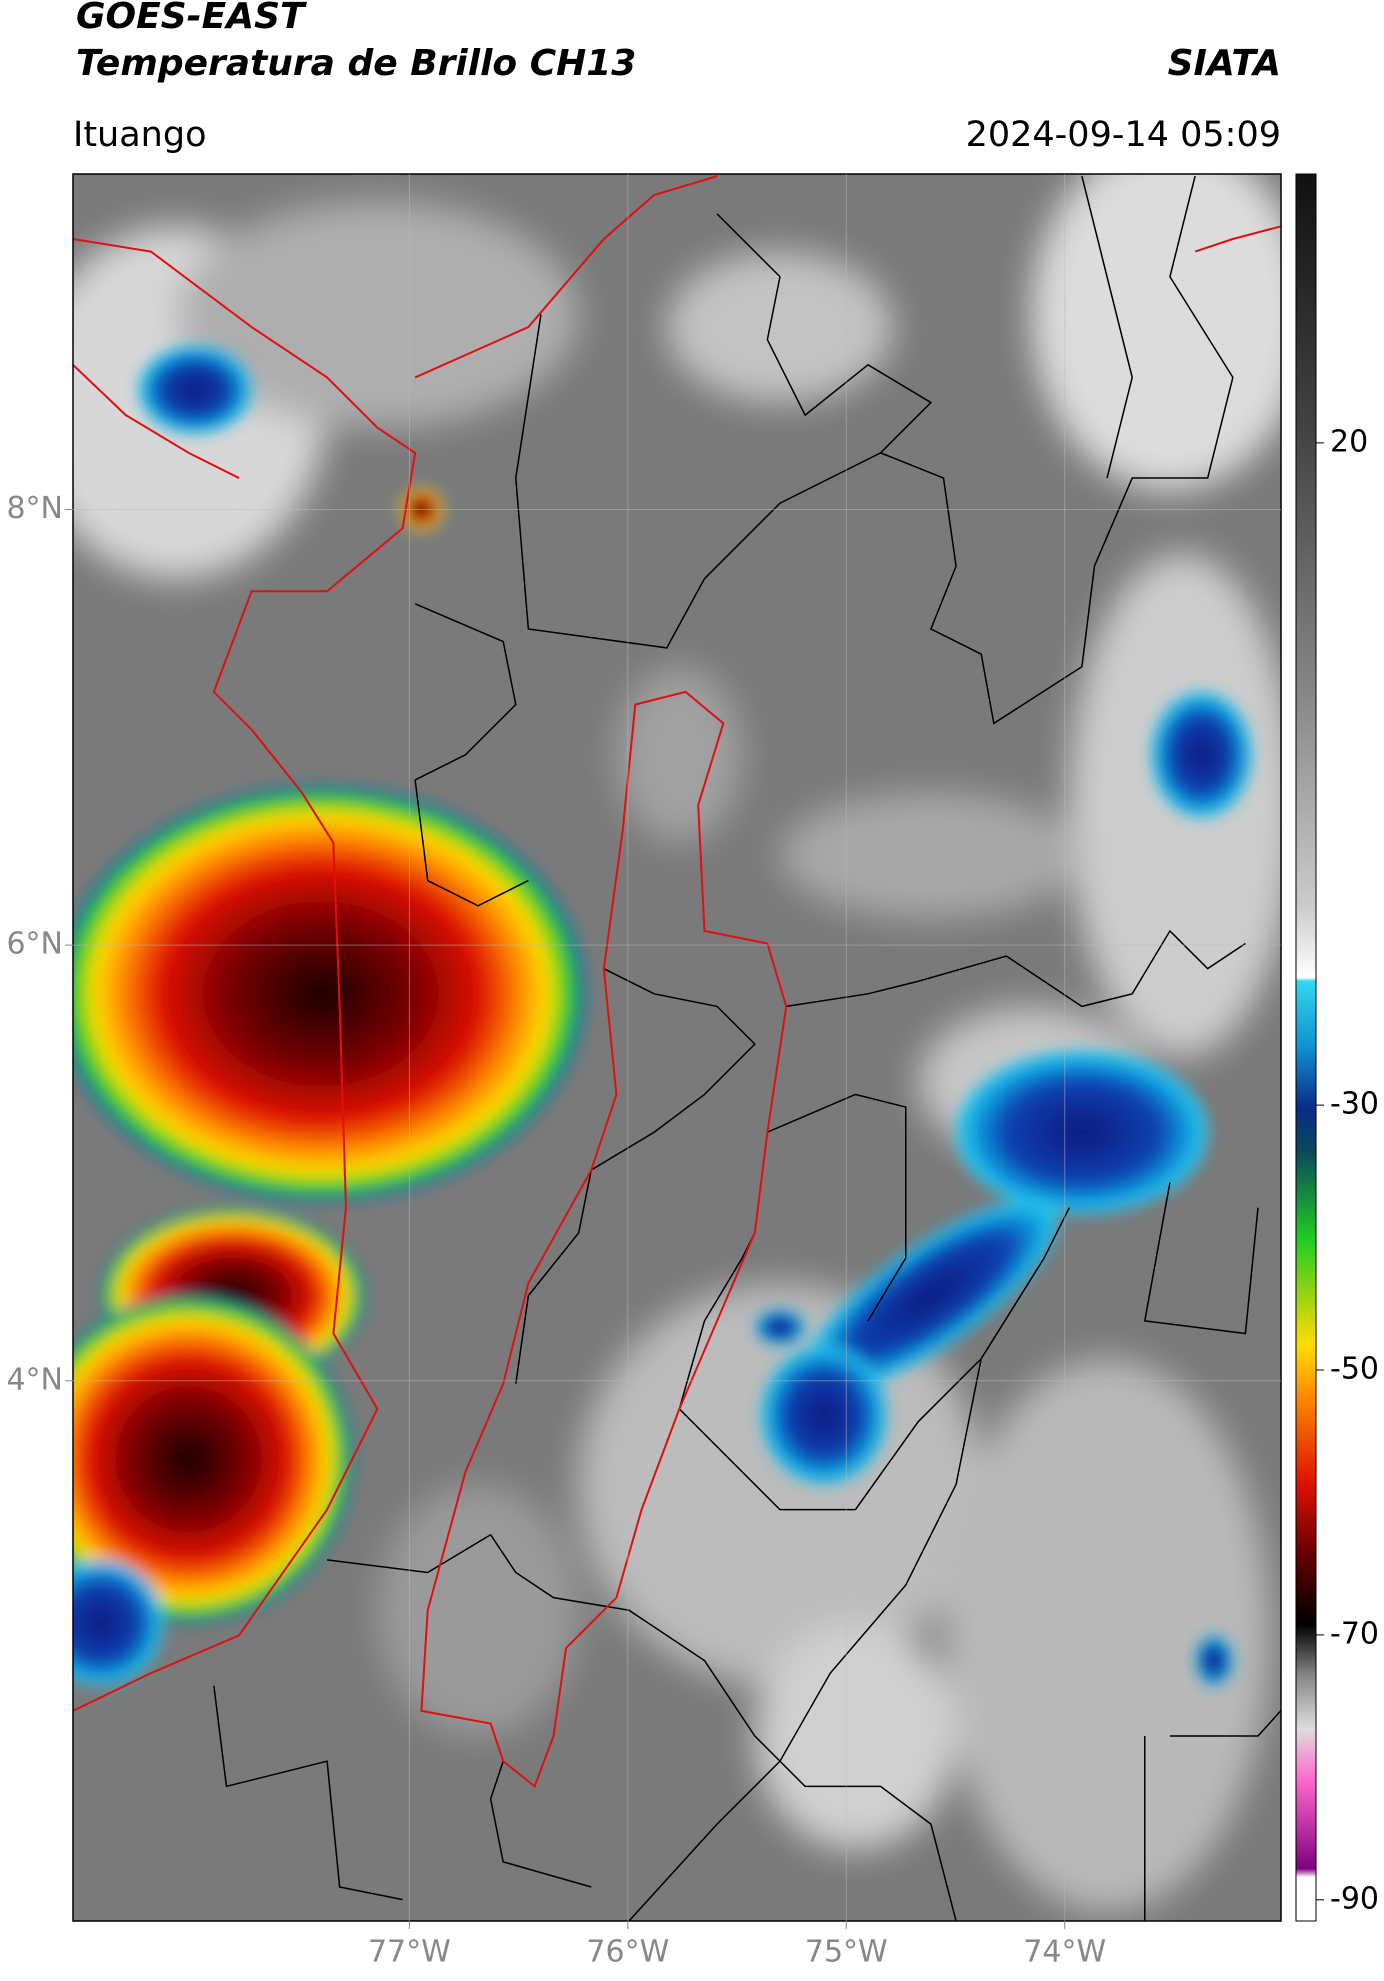  I want to click on x-tick-label: 75°W, so click(846, 1952).